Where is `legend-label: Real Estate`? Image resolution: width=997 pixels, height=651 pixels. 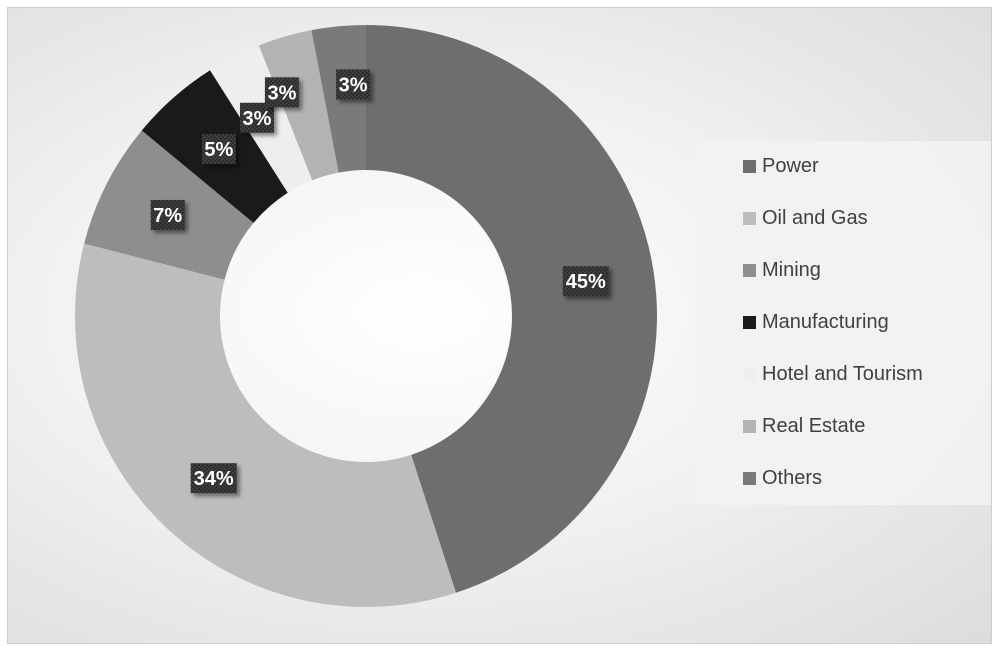 legend-label: Real Estate is located at coordinates (814, 425).